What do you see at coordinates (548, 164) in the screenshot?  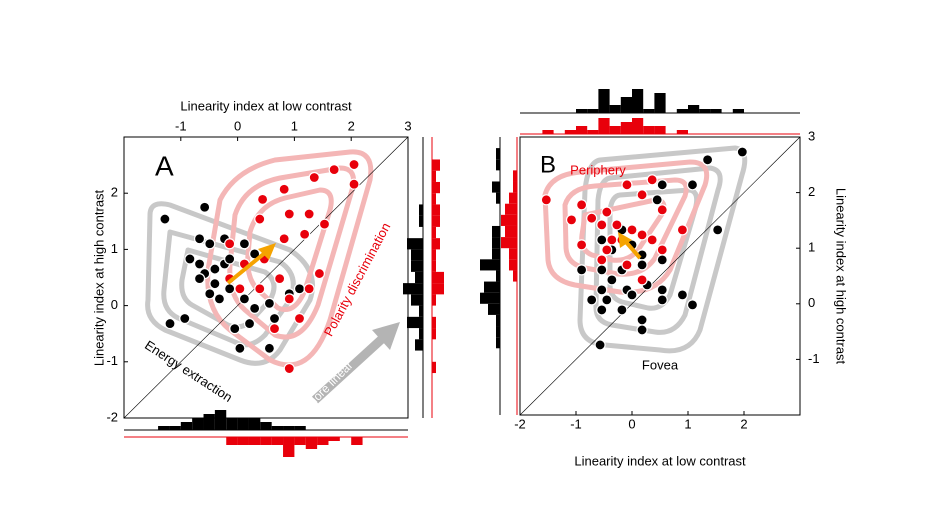 I see `panel-letter: B` at bounding box center [548, 164].